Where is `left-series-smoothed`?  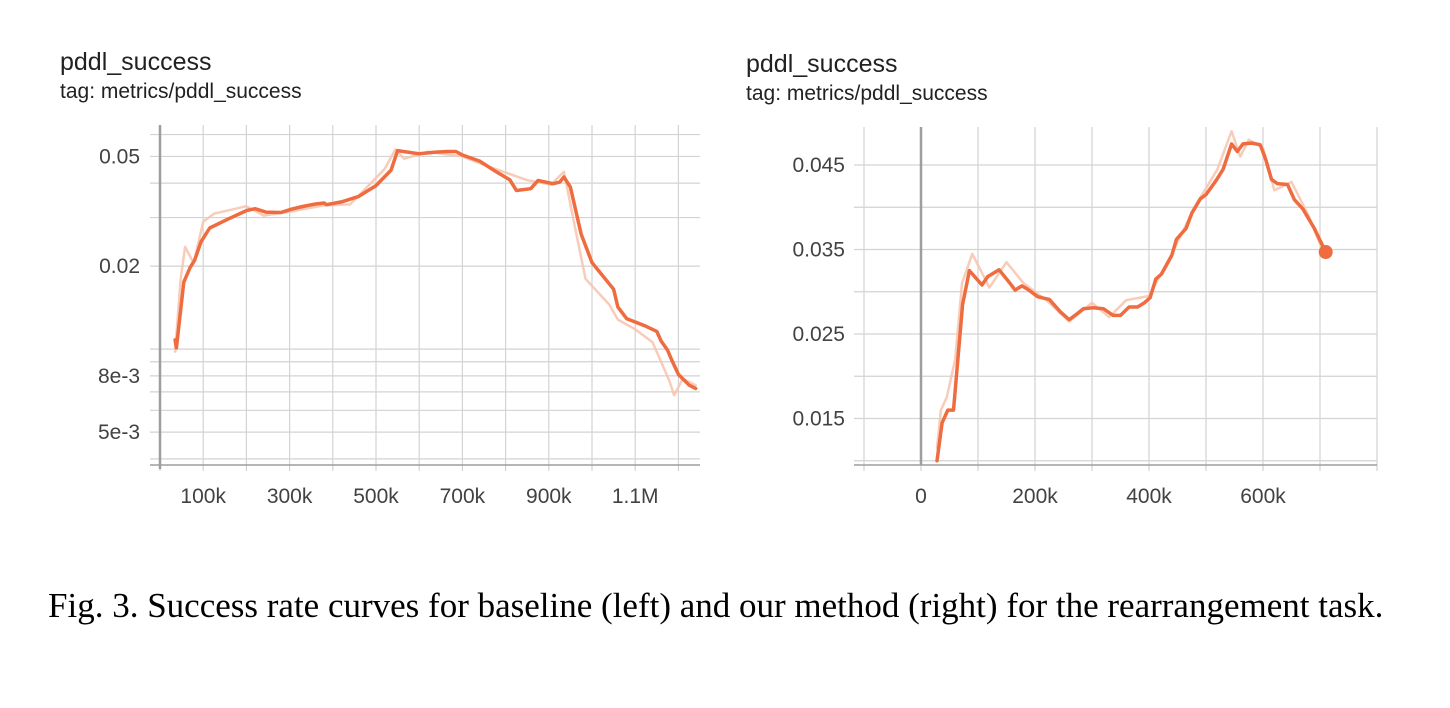 left-series-smoothed is located at coordinates (435, 269).